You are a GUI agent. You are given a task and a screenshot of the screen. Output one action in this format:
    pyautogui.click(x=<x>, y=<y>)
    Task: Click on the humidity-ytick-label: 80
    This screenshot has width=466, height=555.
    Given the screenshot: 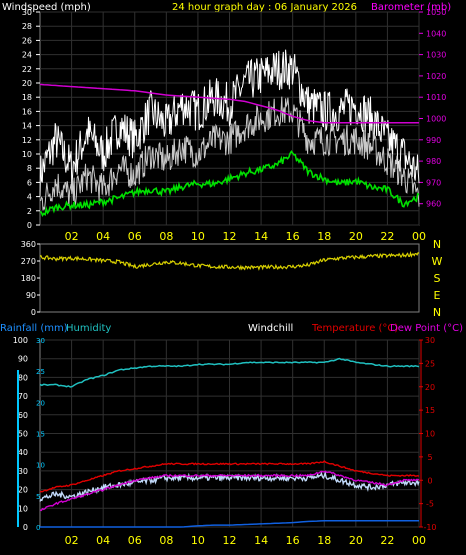 What is the action you would take?
    pyautogui.click(x=23, y=377)
    